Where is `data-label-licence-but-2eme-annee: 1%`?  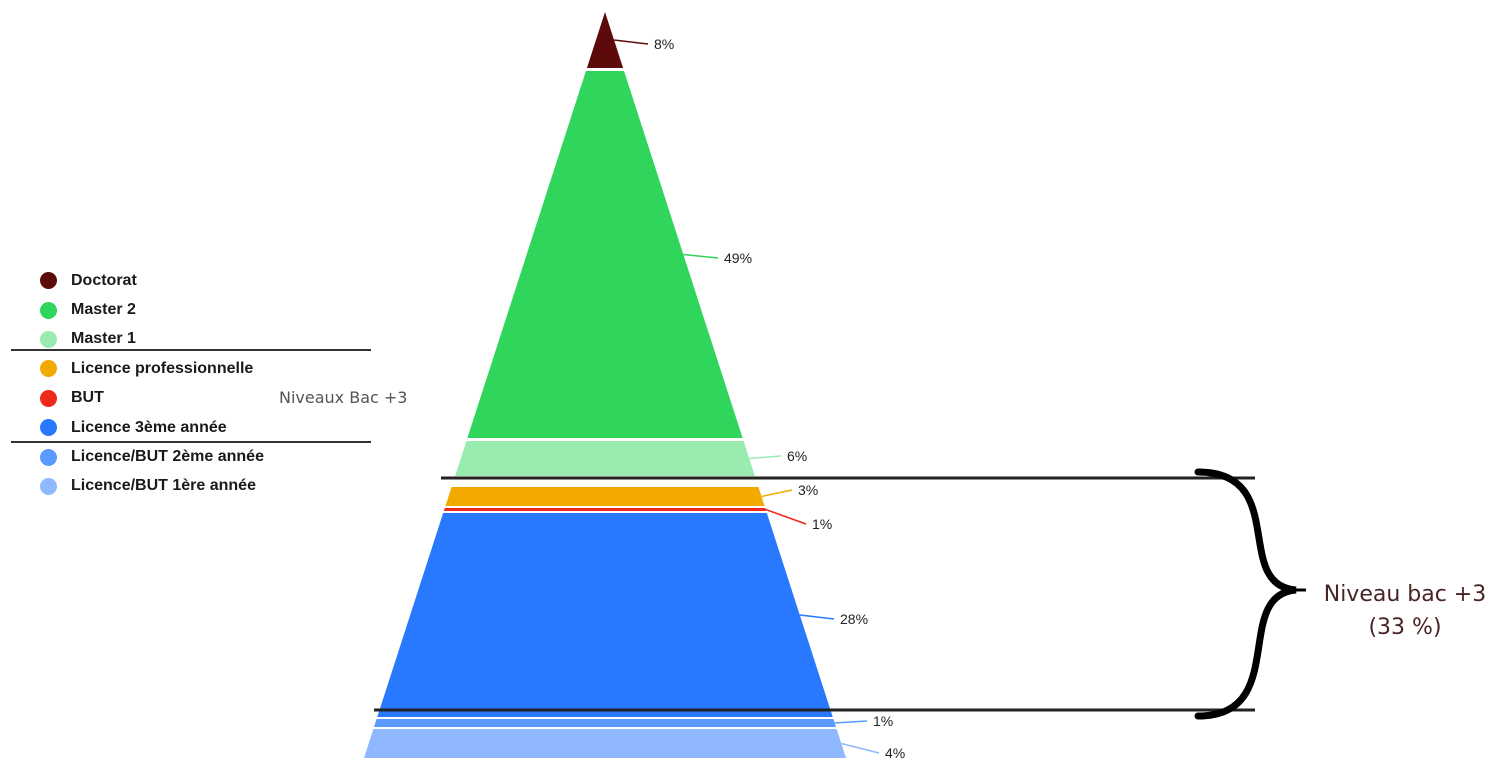 data-label-licence-but-2eme-annee: 1% is located at coordinates (883, 721).